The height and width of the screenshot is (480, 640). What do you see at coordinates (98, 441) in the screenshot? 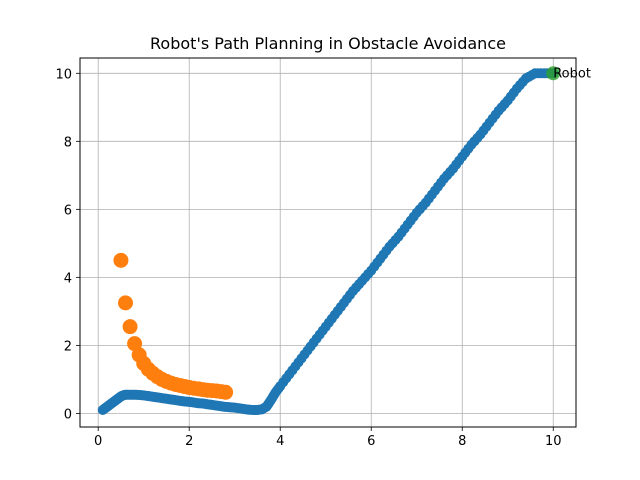
I see `x-tick-label: 0` at bounding box center [98, 441].